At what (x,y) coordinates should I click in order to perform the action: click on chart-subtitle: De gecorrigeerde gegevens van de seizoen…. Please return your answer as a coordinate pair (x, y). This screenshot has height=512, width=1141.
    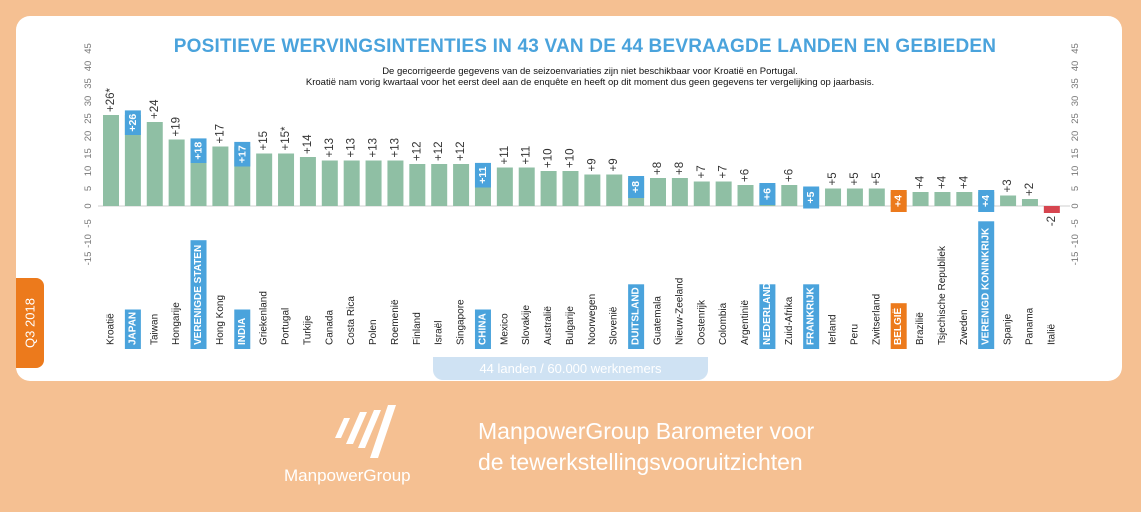
    Looking at the image, I should click on (590, 77).